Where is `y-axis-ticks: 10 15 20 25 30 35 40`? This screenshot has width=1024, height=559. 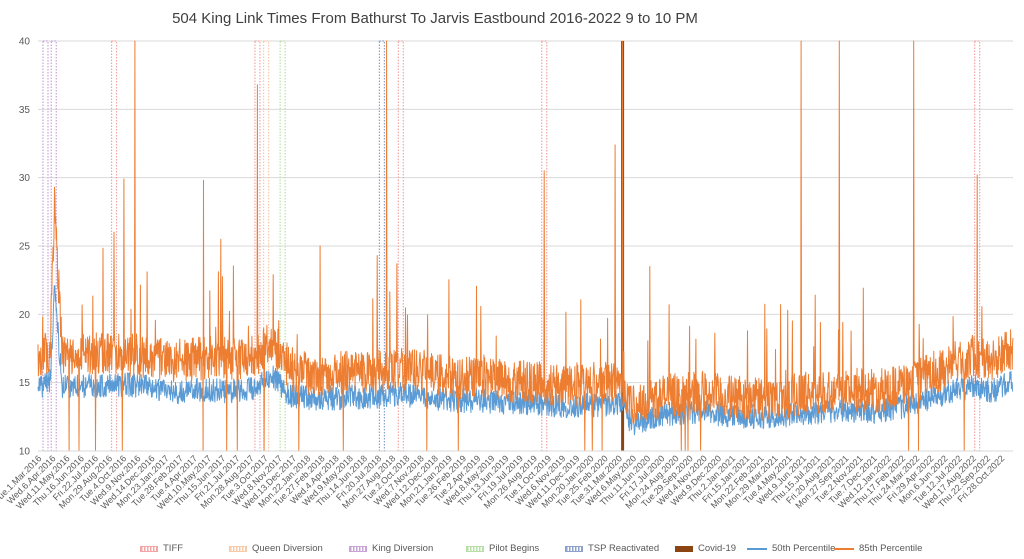 y-axis-ticks: 10 15 20 25 30 35 40 is located at coordinates (25, 247).